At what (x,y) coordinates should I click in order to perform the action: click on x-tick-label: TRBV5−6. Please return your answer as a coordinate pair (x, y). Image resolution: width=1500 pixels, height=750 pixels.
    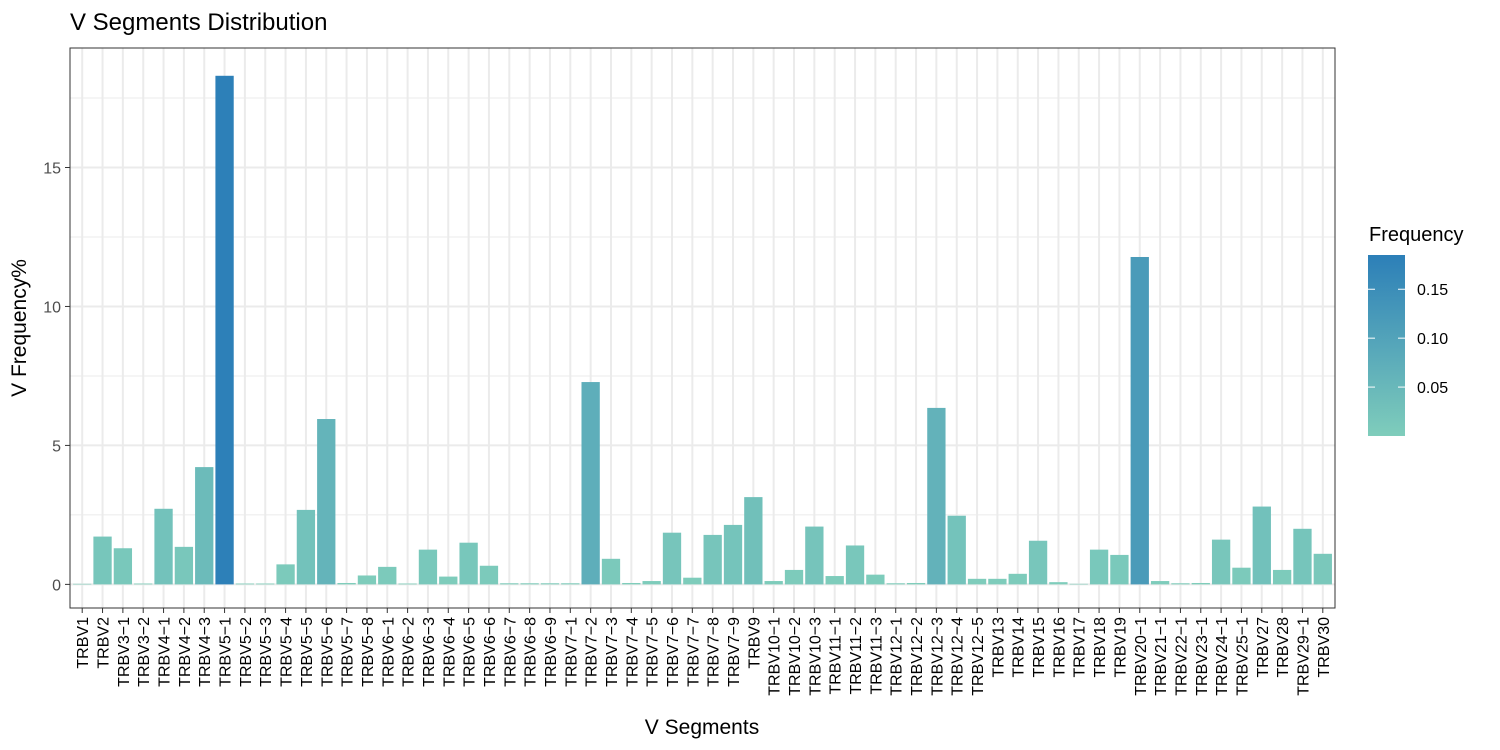
    Looking at the image, I should click on (327, 652).